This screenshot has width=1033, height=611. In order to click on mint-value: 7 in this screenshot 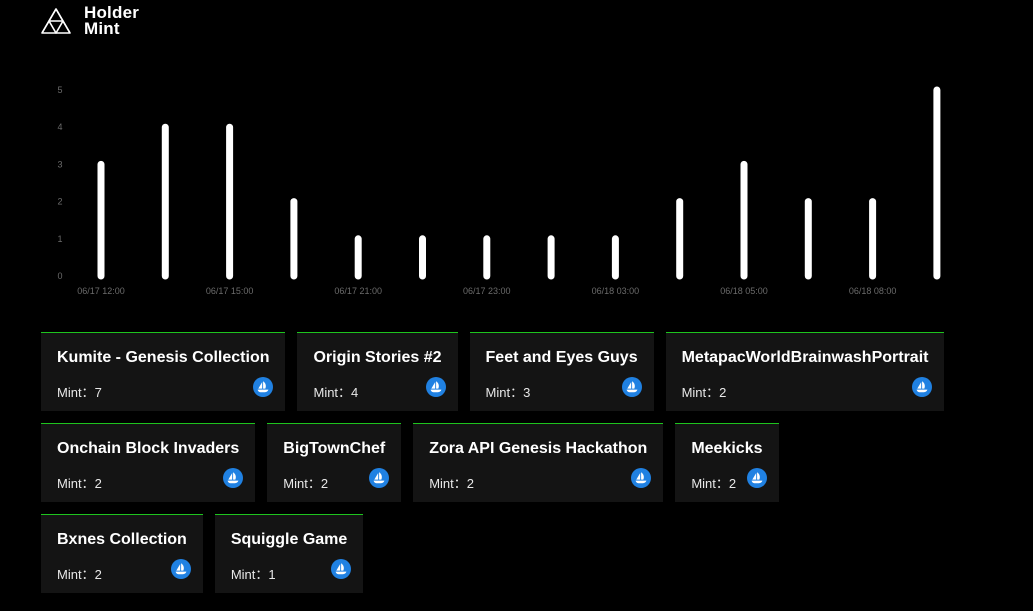, I will do `click(98, 392)`.